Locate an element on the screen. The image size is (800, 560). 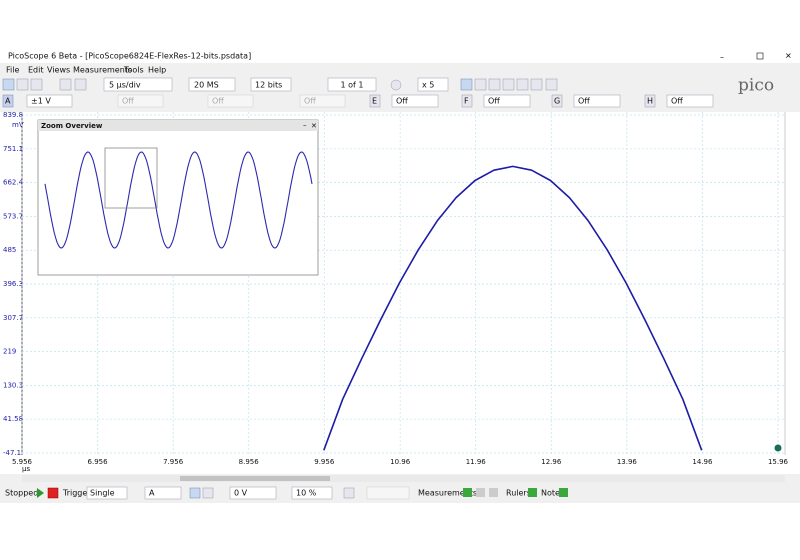
y-tick-label: 219 is located at coordinates (9, 352).